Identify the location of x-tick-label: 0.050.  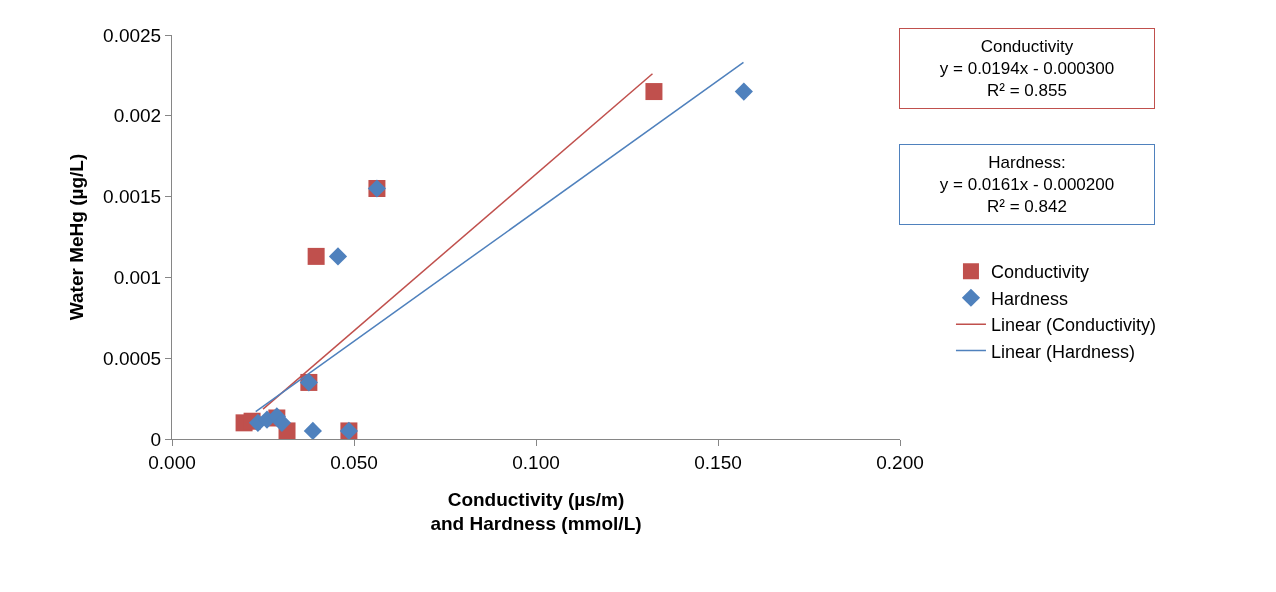
(354, 462).